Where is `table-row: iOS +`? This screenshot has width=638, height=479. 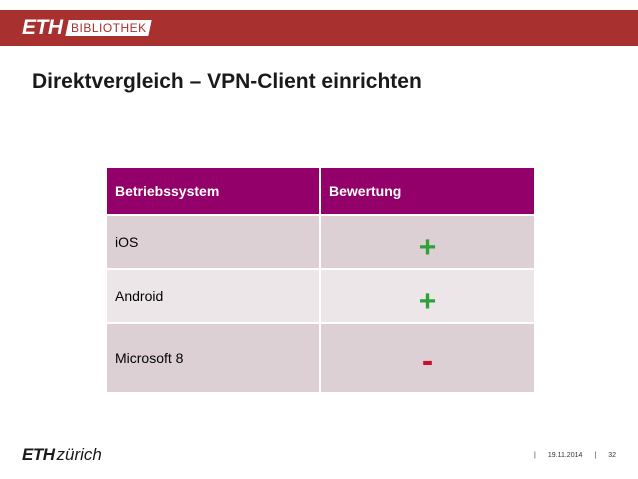
table-row: iOS + is located at coordinates (320, 242).